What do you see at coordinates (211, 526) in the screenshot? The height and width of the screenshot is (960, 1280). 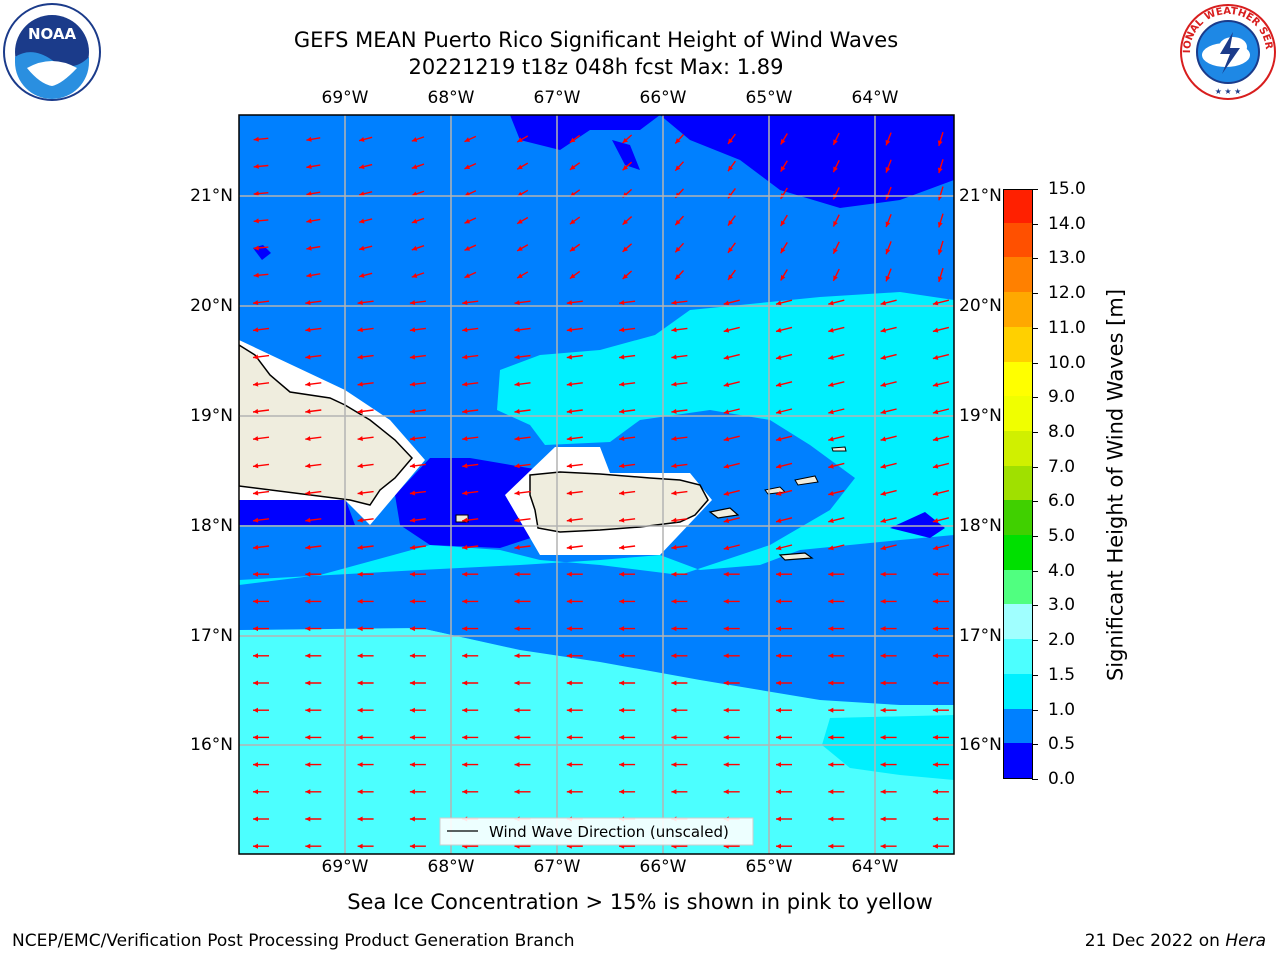 I see `lat-label-left: 18°N` at bounding box center [211, 526].